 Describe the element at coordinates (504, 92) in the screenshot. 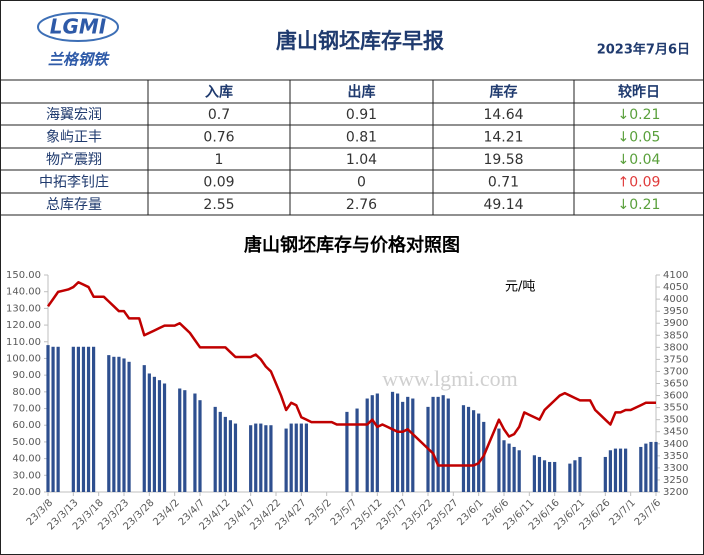

I see `column-header: 库存` at that location.